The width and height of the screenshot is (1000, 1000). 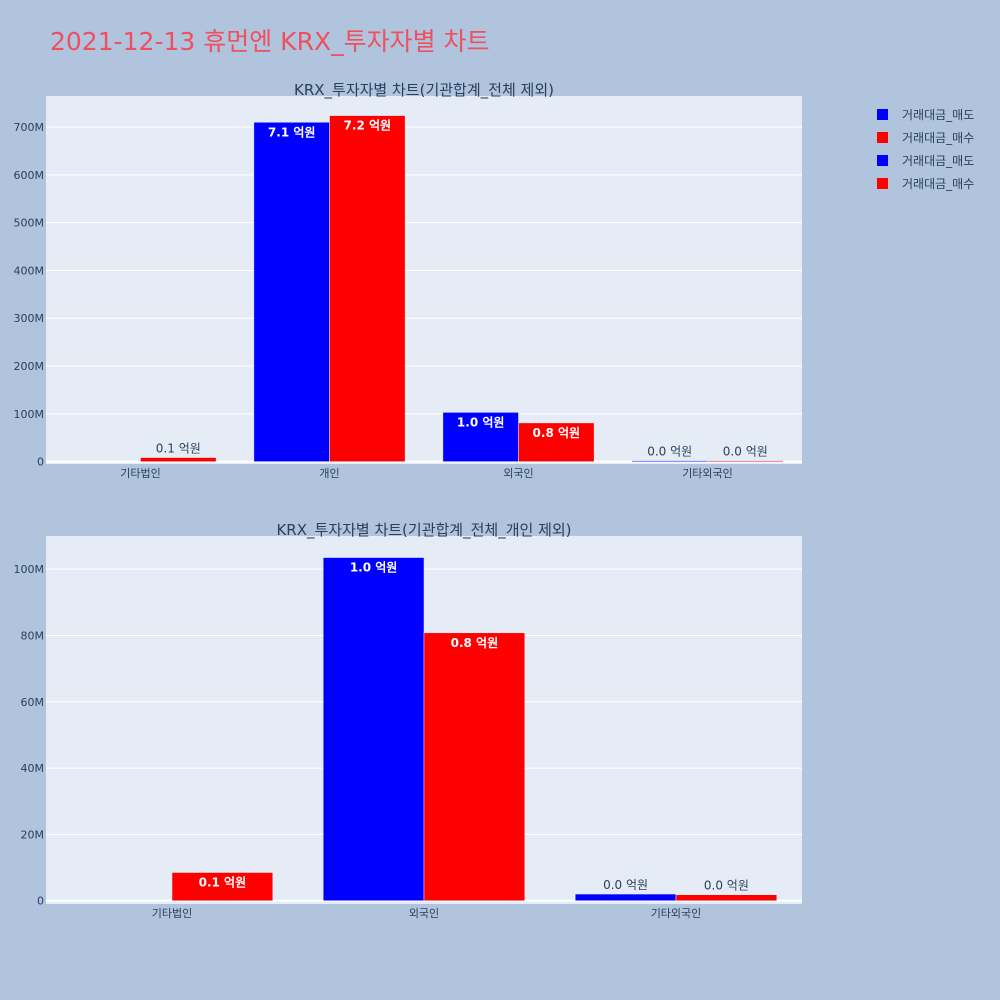 What do you see at coordinates (29, 175) in the screenshot?
I see `y-tick-label: 600M` at bounding box center [29, 175].